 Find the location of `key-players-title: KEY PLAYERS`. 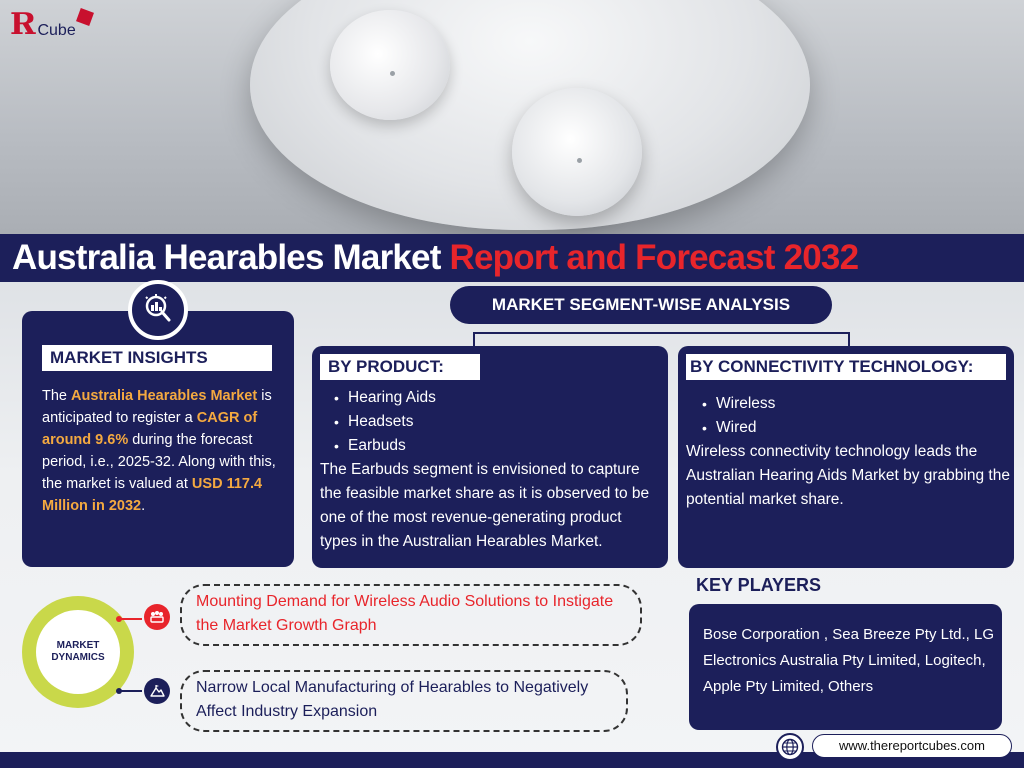

key-players-title: KEY PLAYERS is located at coordinates (759, 585).